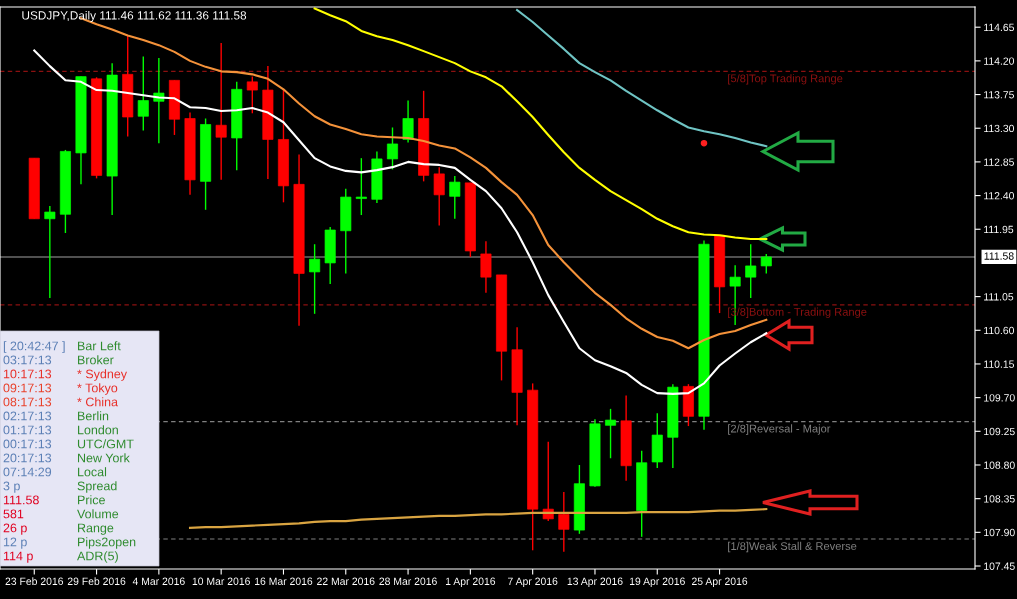 Image resolution: width=1017 pixels, height=599 pixels. What do you see at coordinates (93, 416) in the screenshot?
I see `annotation: Berlin` at bounding box center [93, 416].